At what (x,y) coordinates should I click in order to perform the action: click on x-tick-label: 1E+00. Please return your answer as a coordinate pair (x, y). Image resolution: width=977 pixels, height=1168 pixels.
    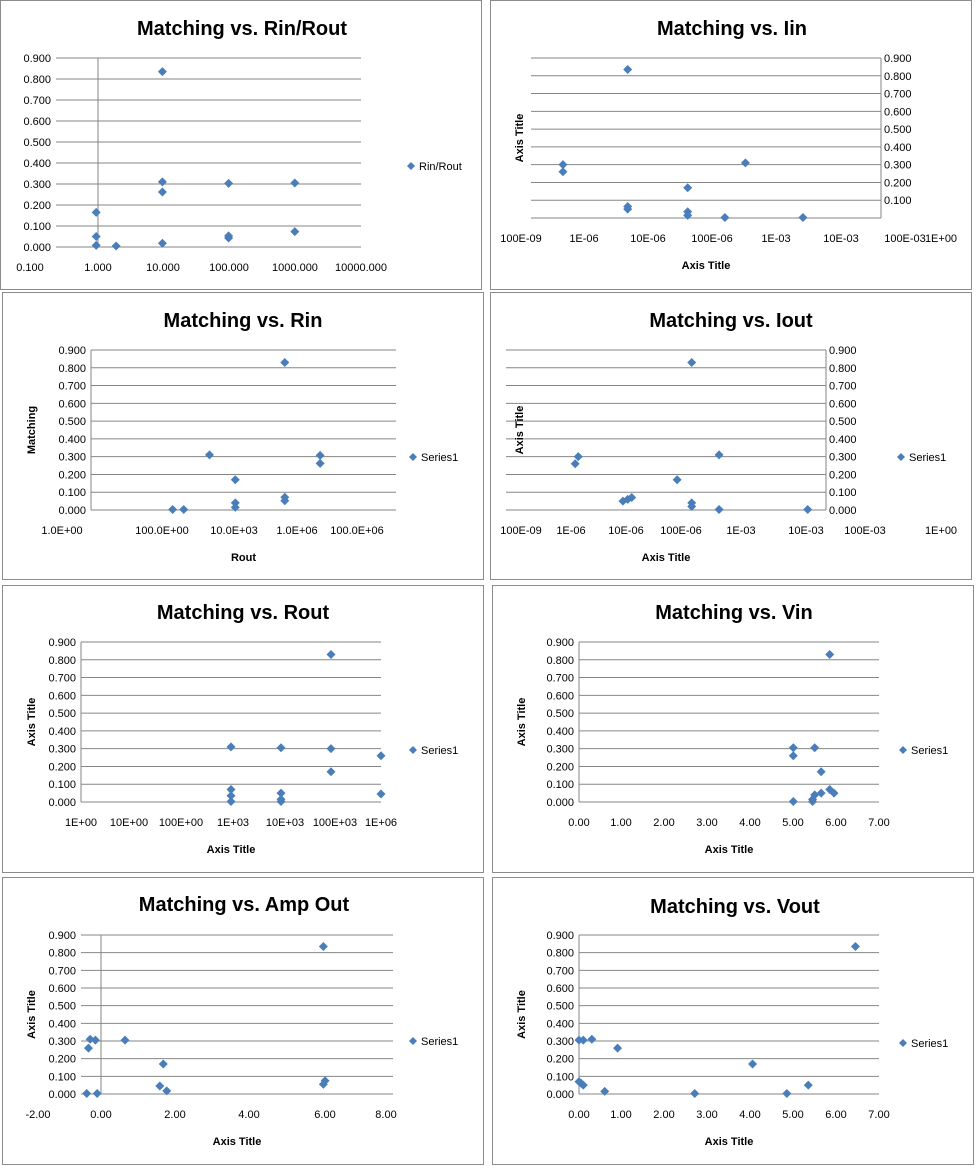
    Looking at the image, I should click on (941, 531).